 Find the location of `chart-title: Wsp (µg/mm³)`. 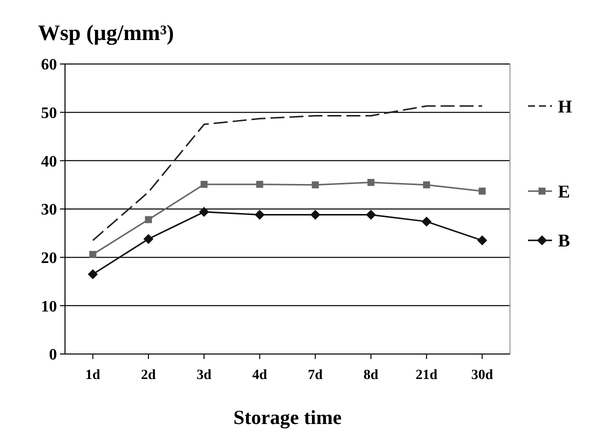

chart-title: Wsp (µg/mm³) is located at coordinates (106, 32).